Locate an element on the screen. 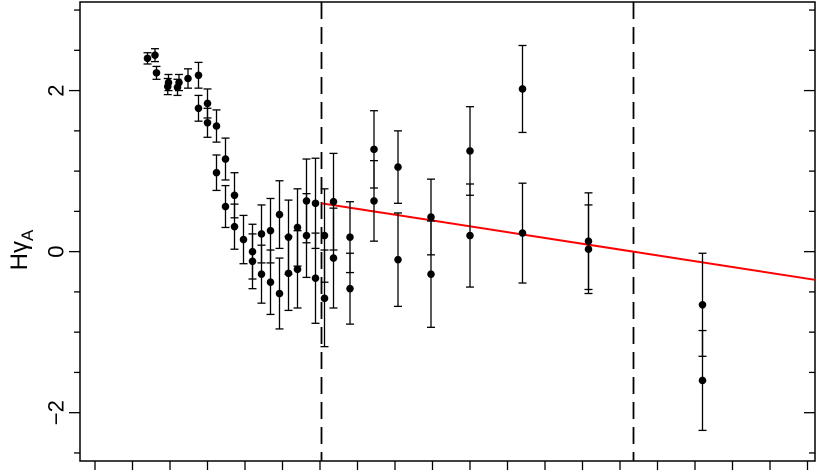 This screenshot has width=817, height=472. y-tick-labels: −2 0 2 is located at coordinates (56, 254).